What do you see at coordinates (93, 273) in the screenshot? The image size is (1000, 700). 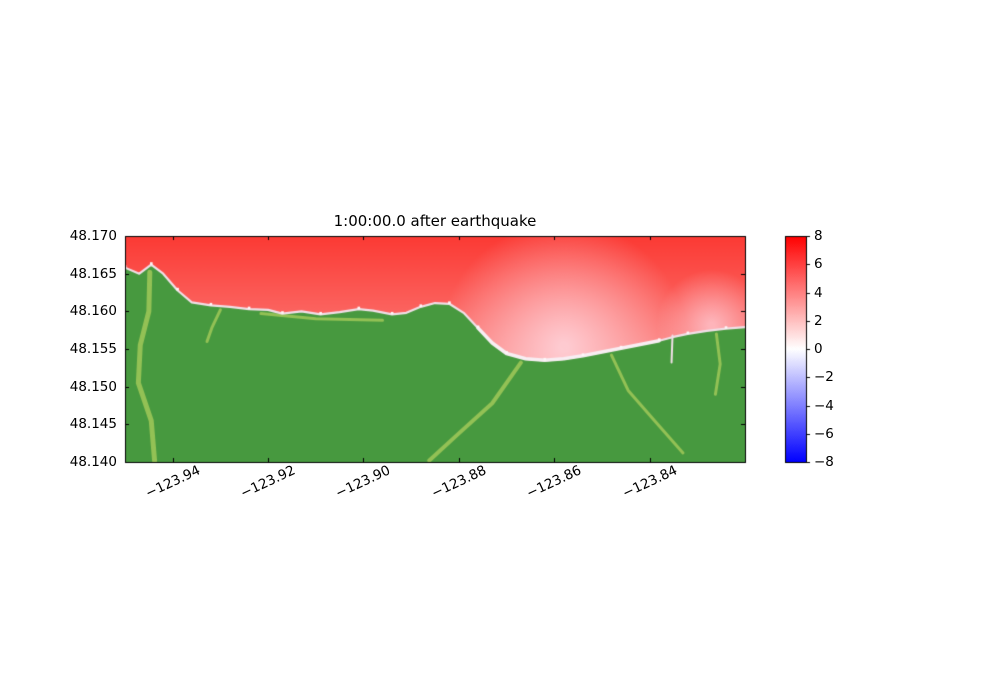 I see `y-tick-label: 48.165` at bounding box center [93, 273].